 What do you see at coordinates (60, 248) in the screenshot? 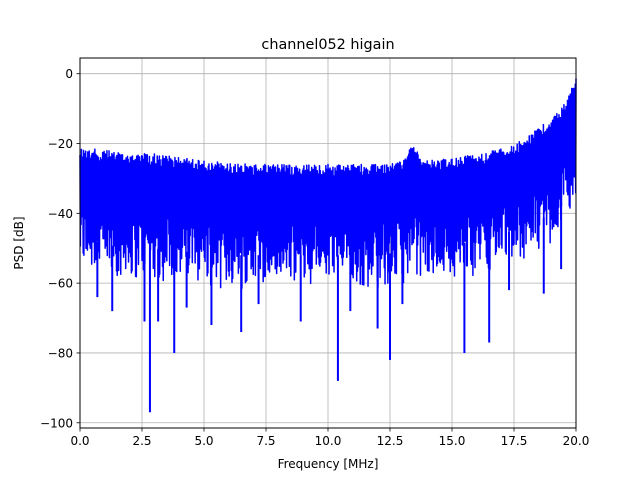
I see `y-axis-ticks: 0 −20 −40 −60 −80 −100` at bounding box center [60, 248].